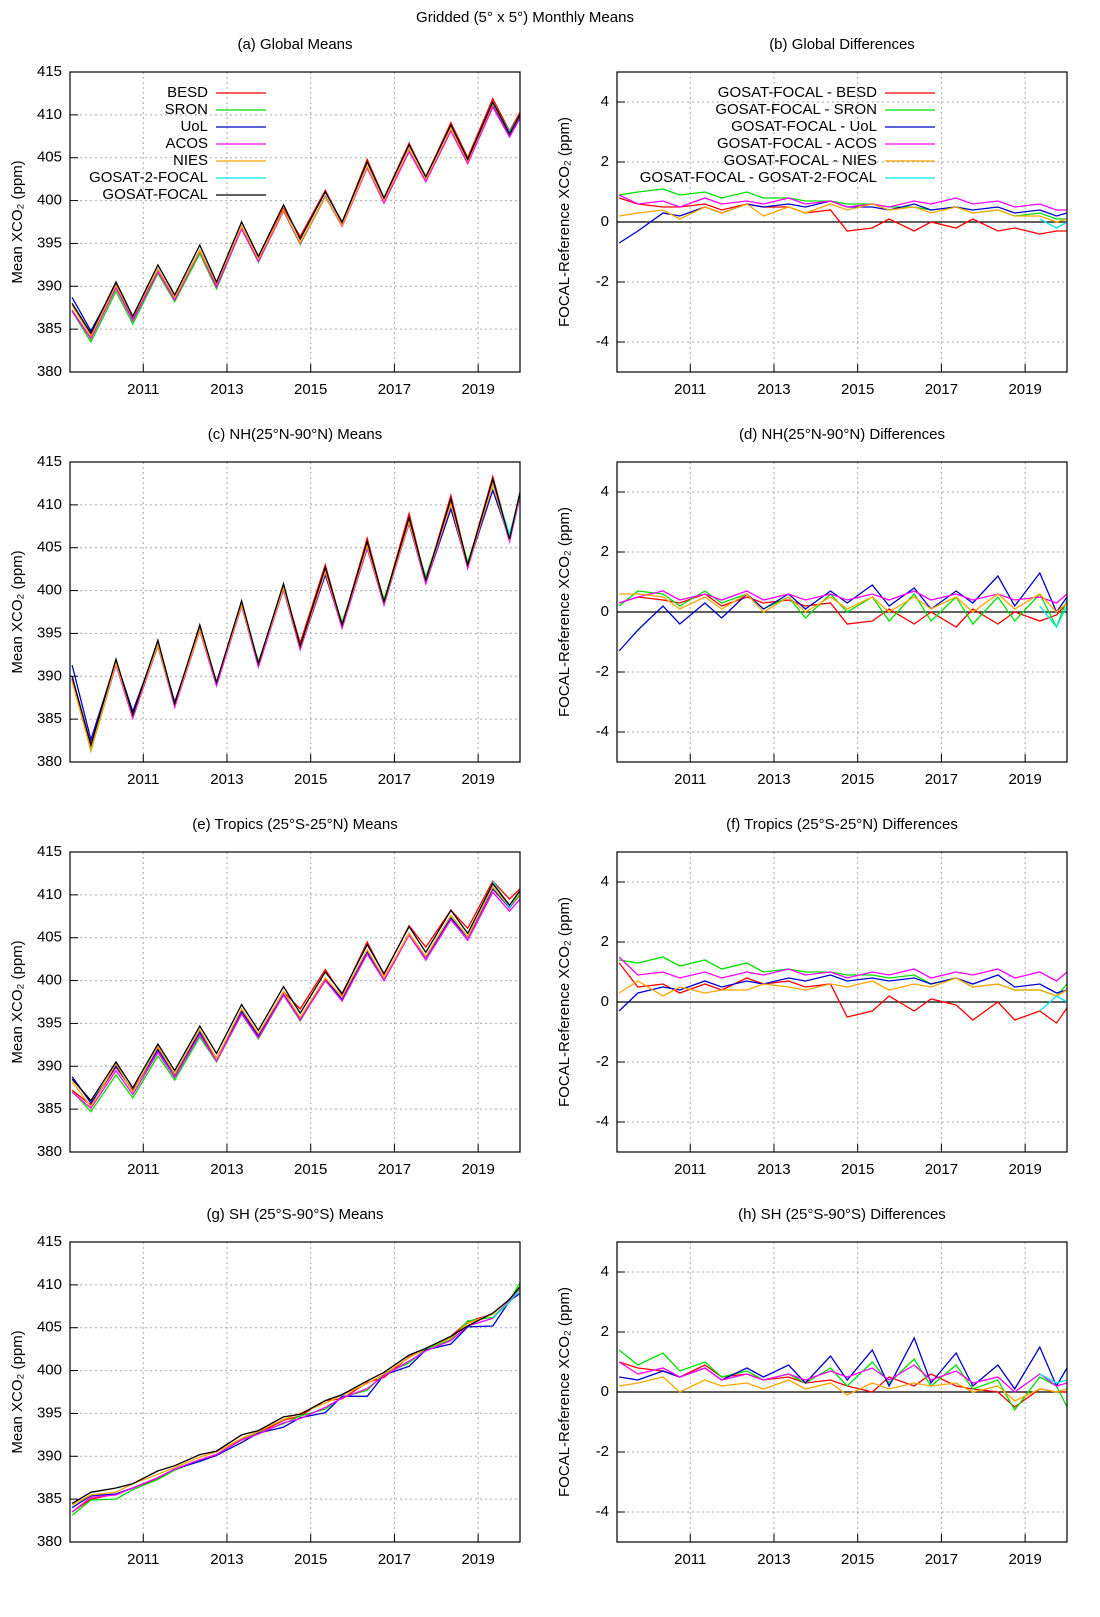 This screenshot has width=1100, height=1617. What do you see at coordinates (797, 143) in the screenshot?
I see `legend-label: GOSAT-FOCAL - ACOS` at bounding box center [797, 143].